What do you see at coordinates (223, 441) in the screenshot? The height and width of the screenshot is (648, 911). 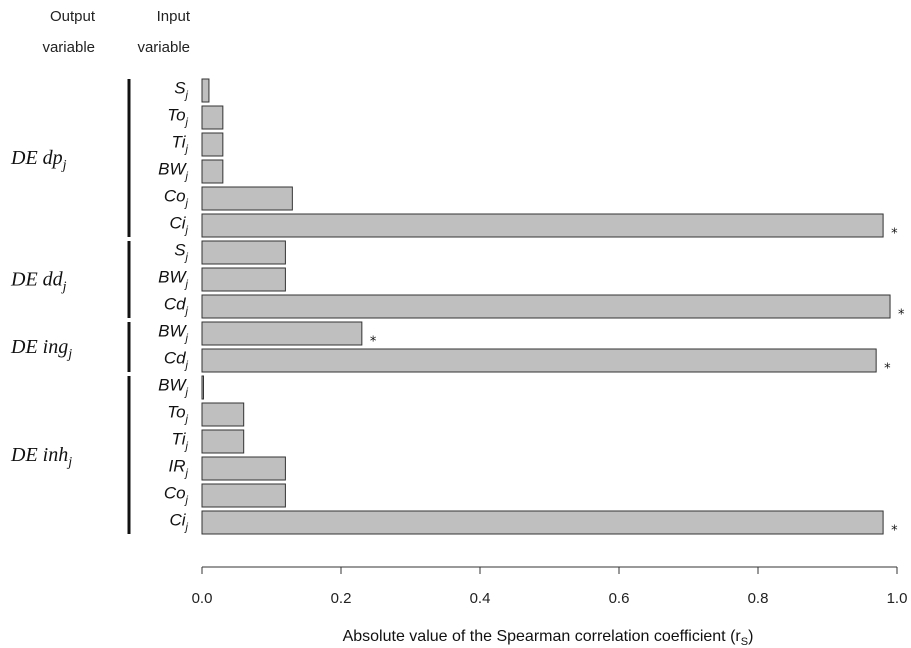 I see `bar-de-inh-ti` at bounding box center [223, 441].